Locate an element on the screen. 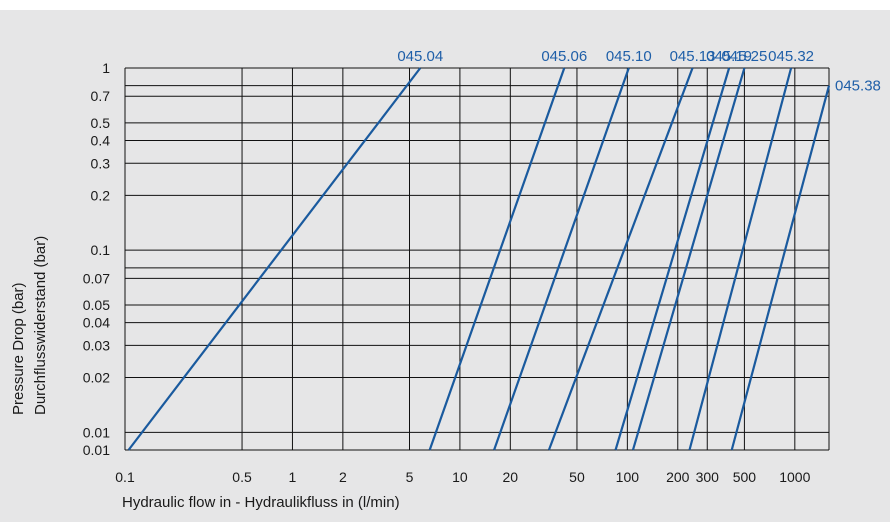 The width and height of the screenshot is (890, 522). series-label: 045.04 is located at coordinates (420, 56).